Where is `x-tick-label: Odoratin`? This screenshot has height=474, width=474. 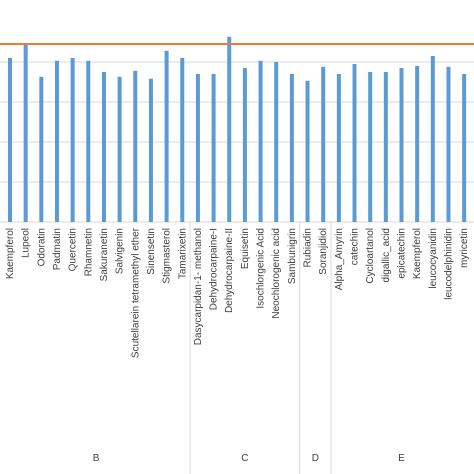 x-tick-label: Odoratin is located at coordinates (41, 247).